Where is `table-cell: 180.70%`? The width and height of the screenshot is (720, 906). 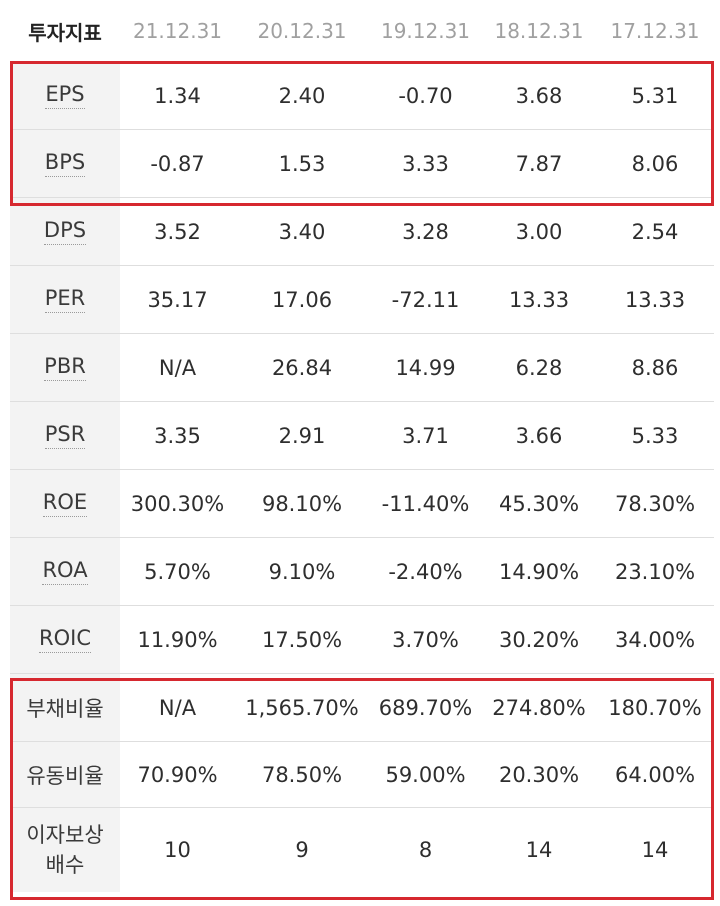 table-cell: 180.70% is located at coordinates (655, 707).